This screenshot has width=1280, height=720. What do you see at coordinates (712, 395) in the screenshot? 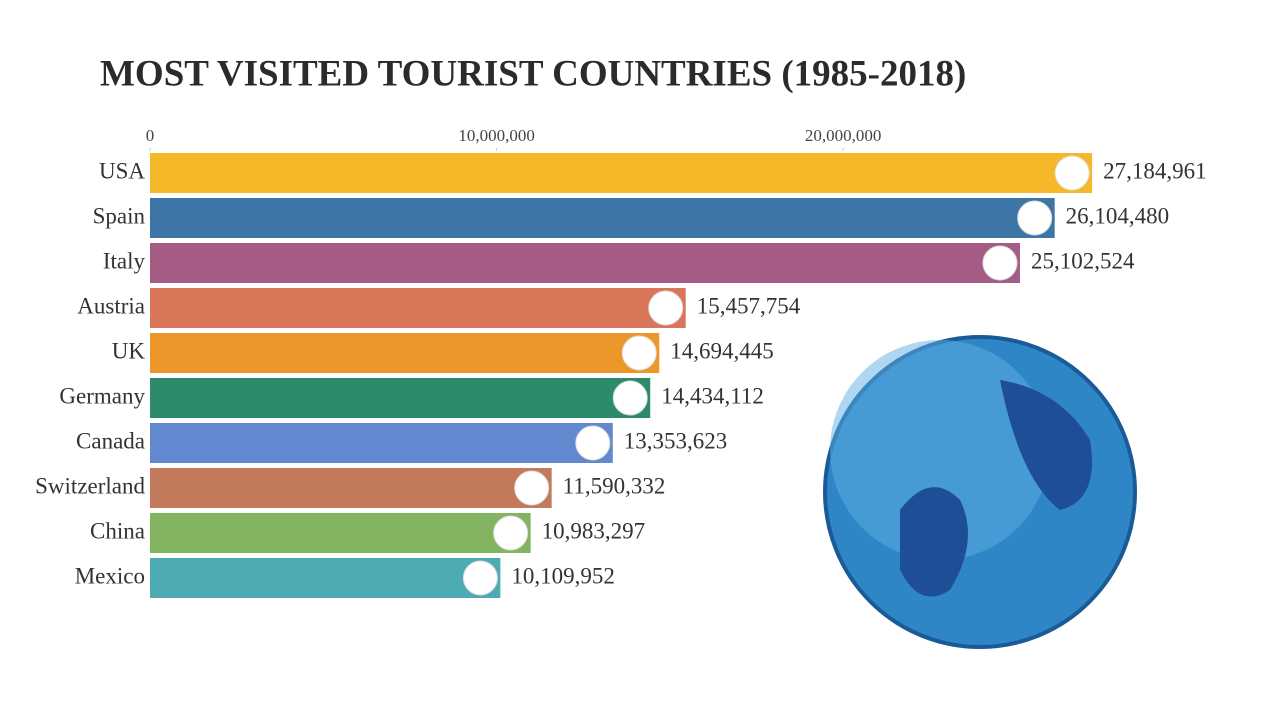
I see `value-label: 14,434,112` at bounding box center [712, 395].